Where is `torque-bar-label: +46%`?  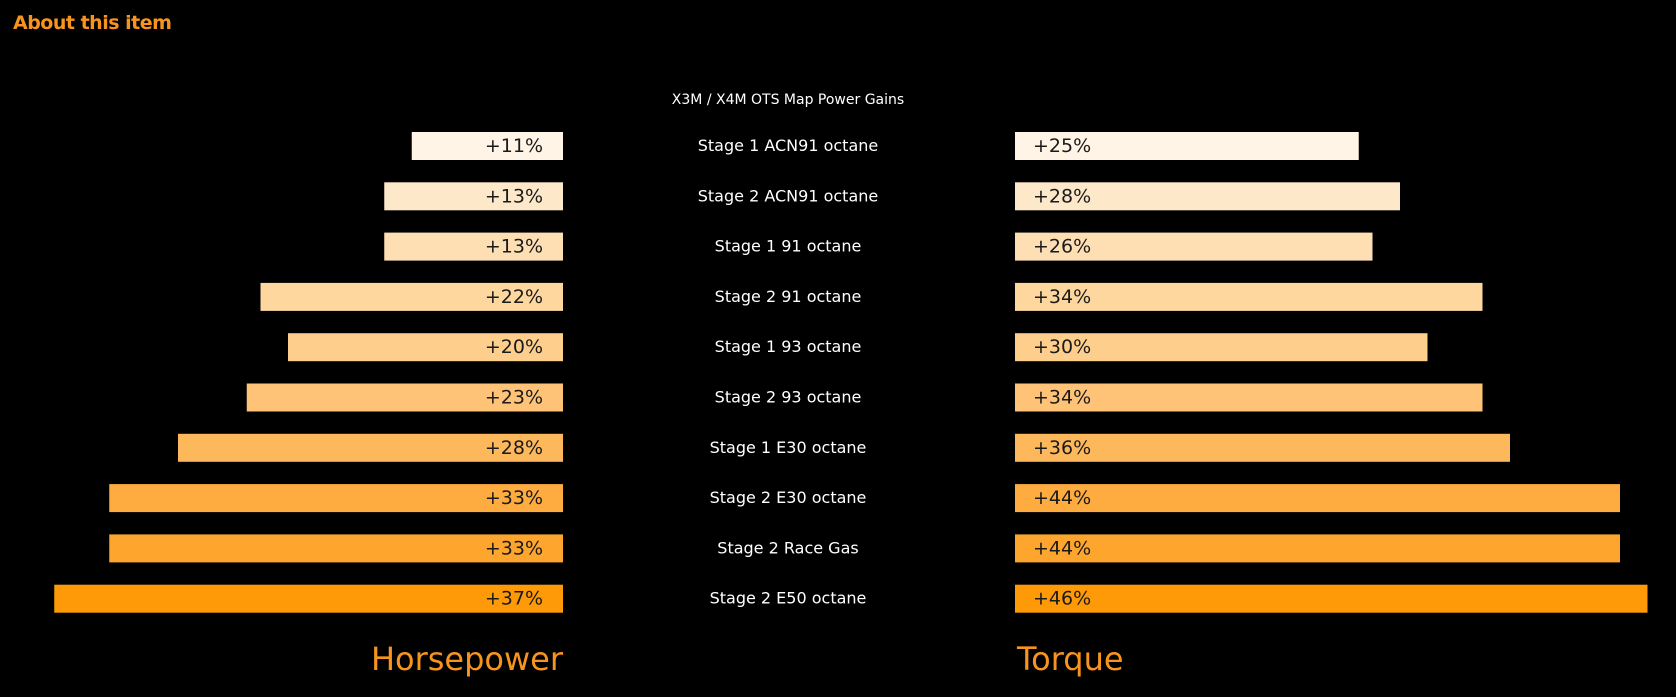 torque-bar-label: +46% is located at coordinates (1062, 599).